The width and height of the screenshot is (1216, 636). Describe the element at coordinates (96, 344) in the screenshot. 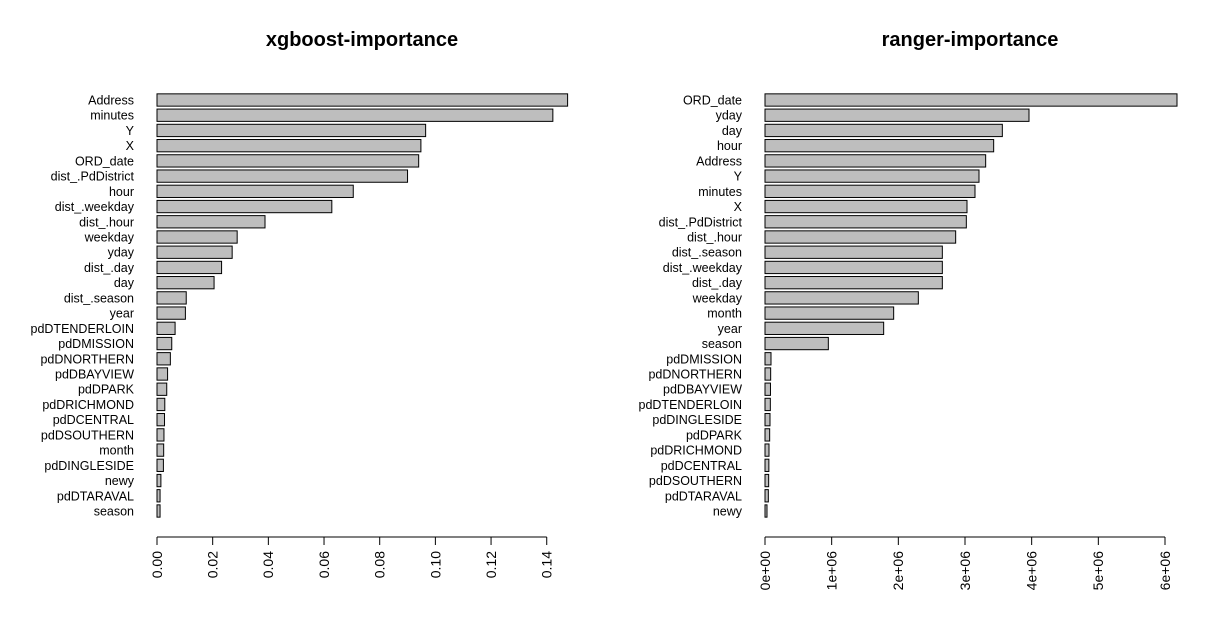

I see `xgboost-category-label: pdDMISSION` at that location.